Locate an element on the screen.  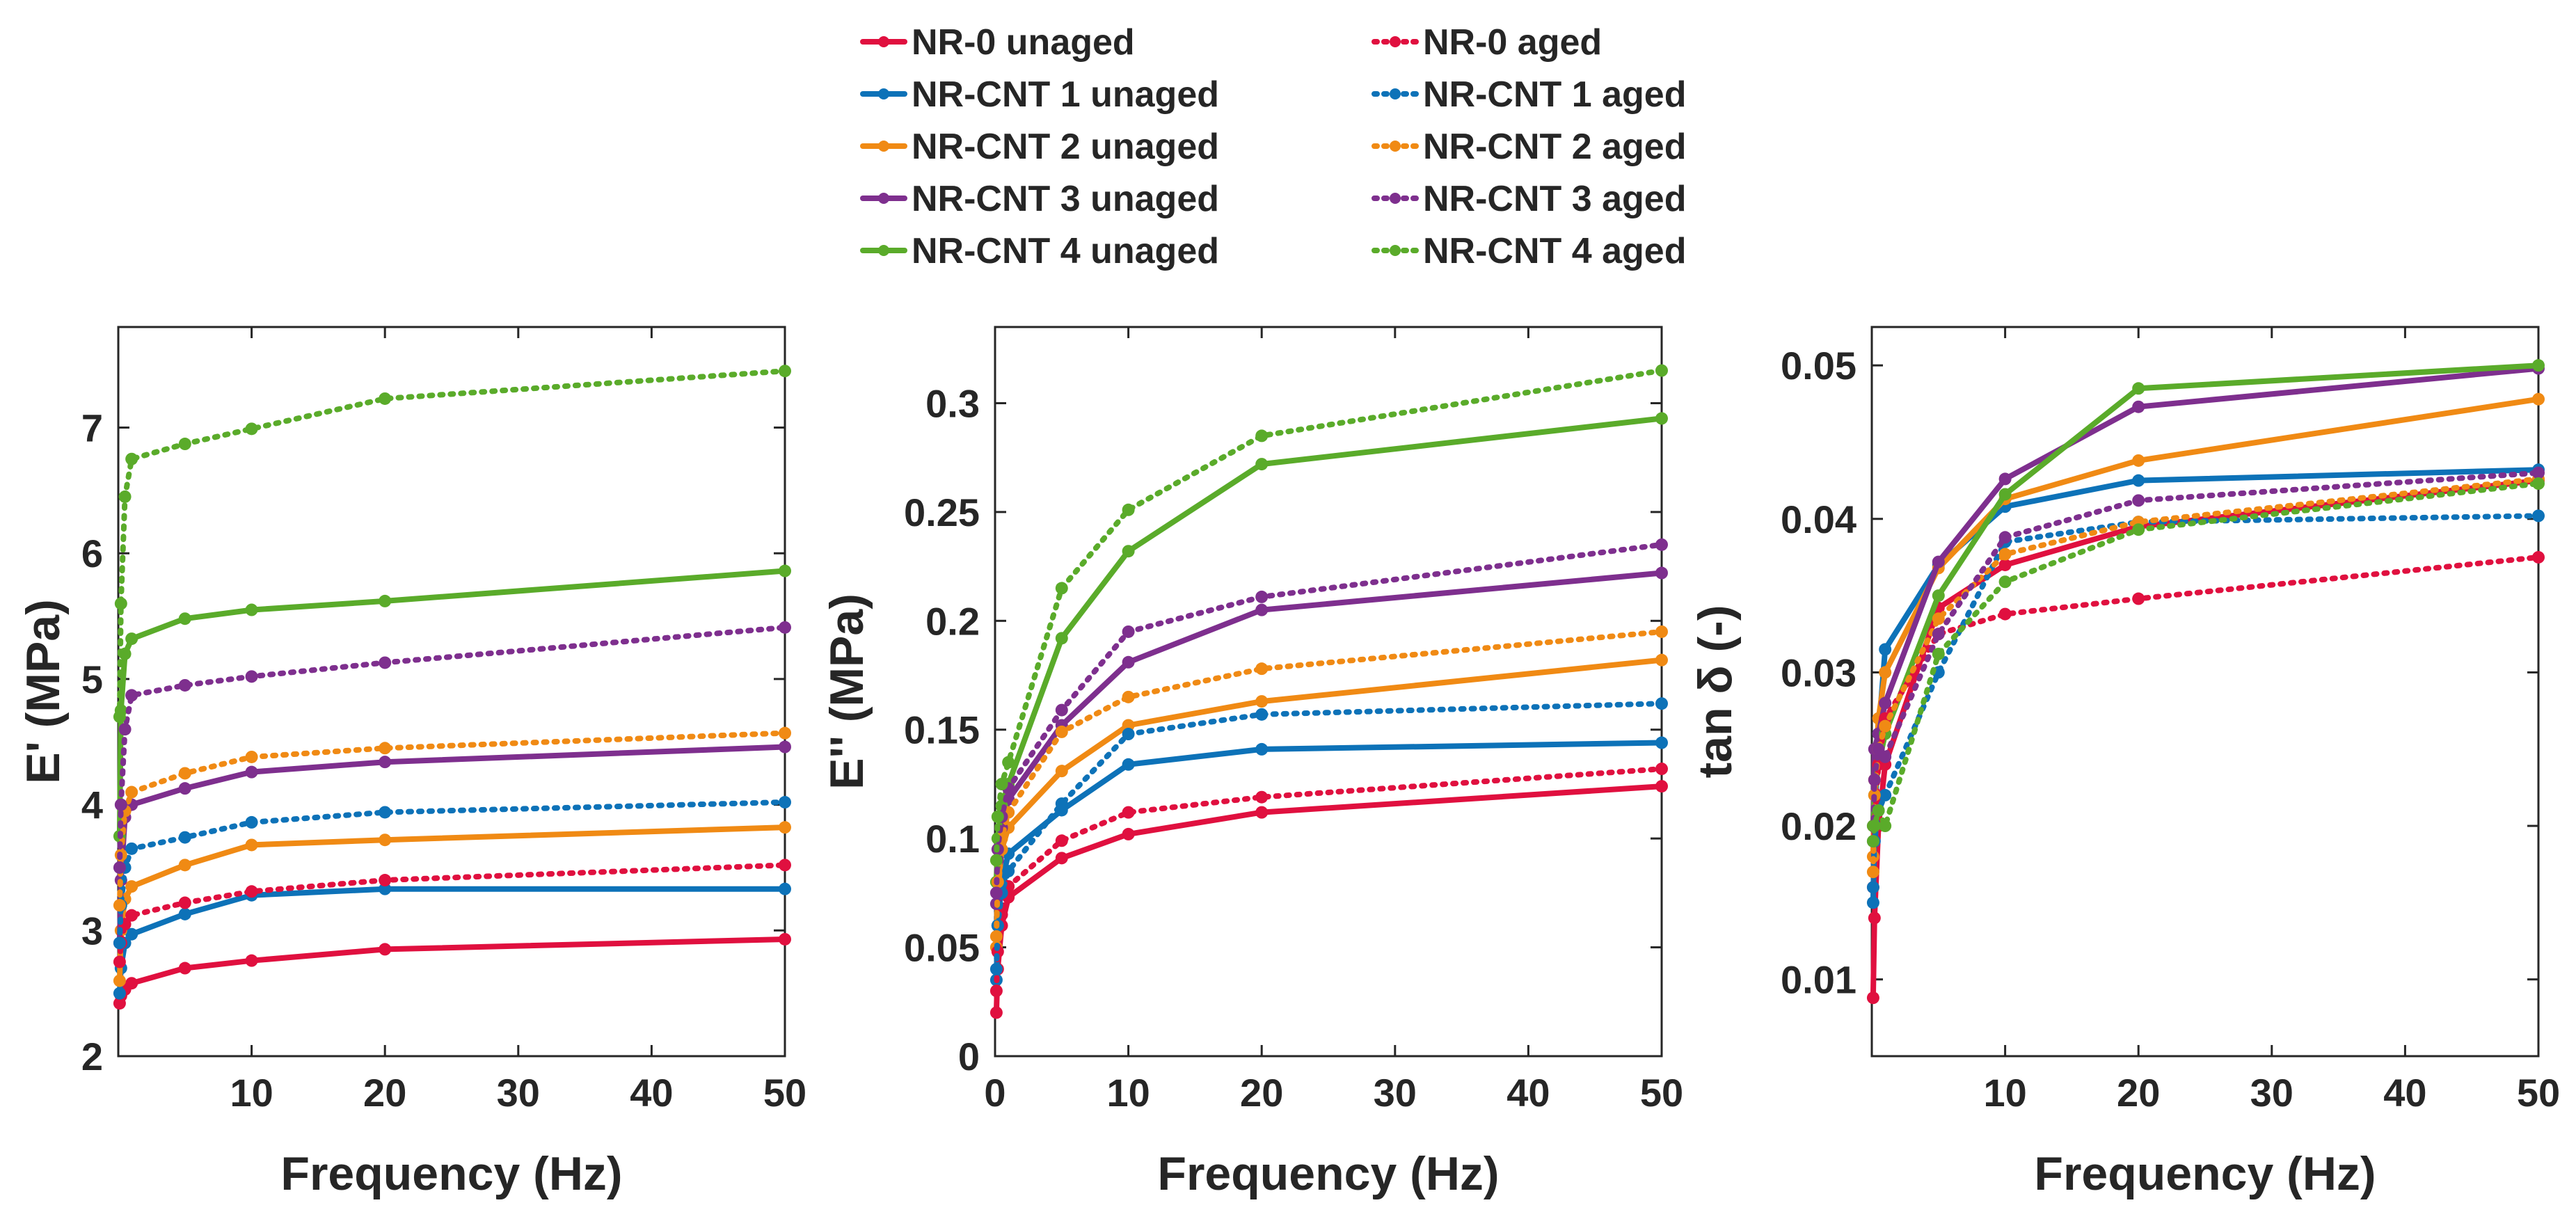
y-tick-label: 7 is located at coordinates (92, 428).